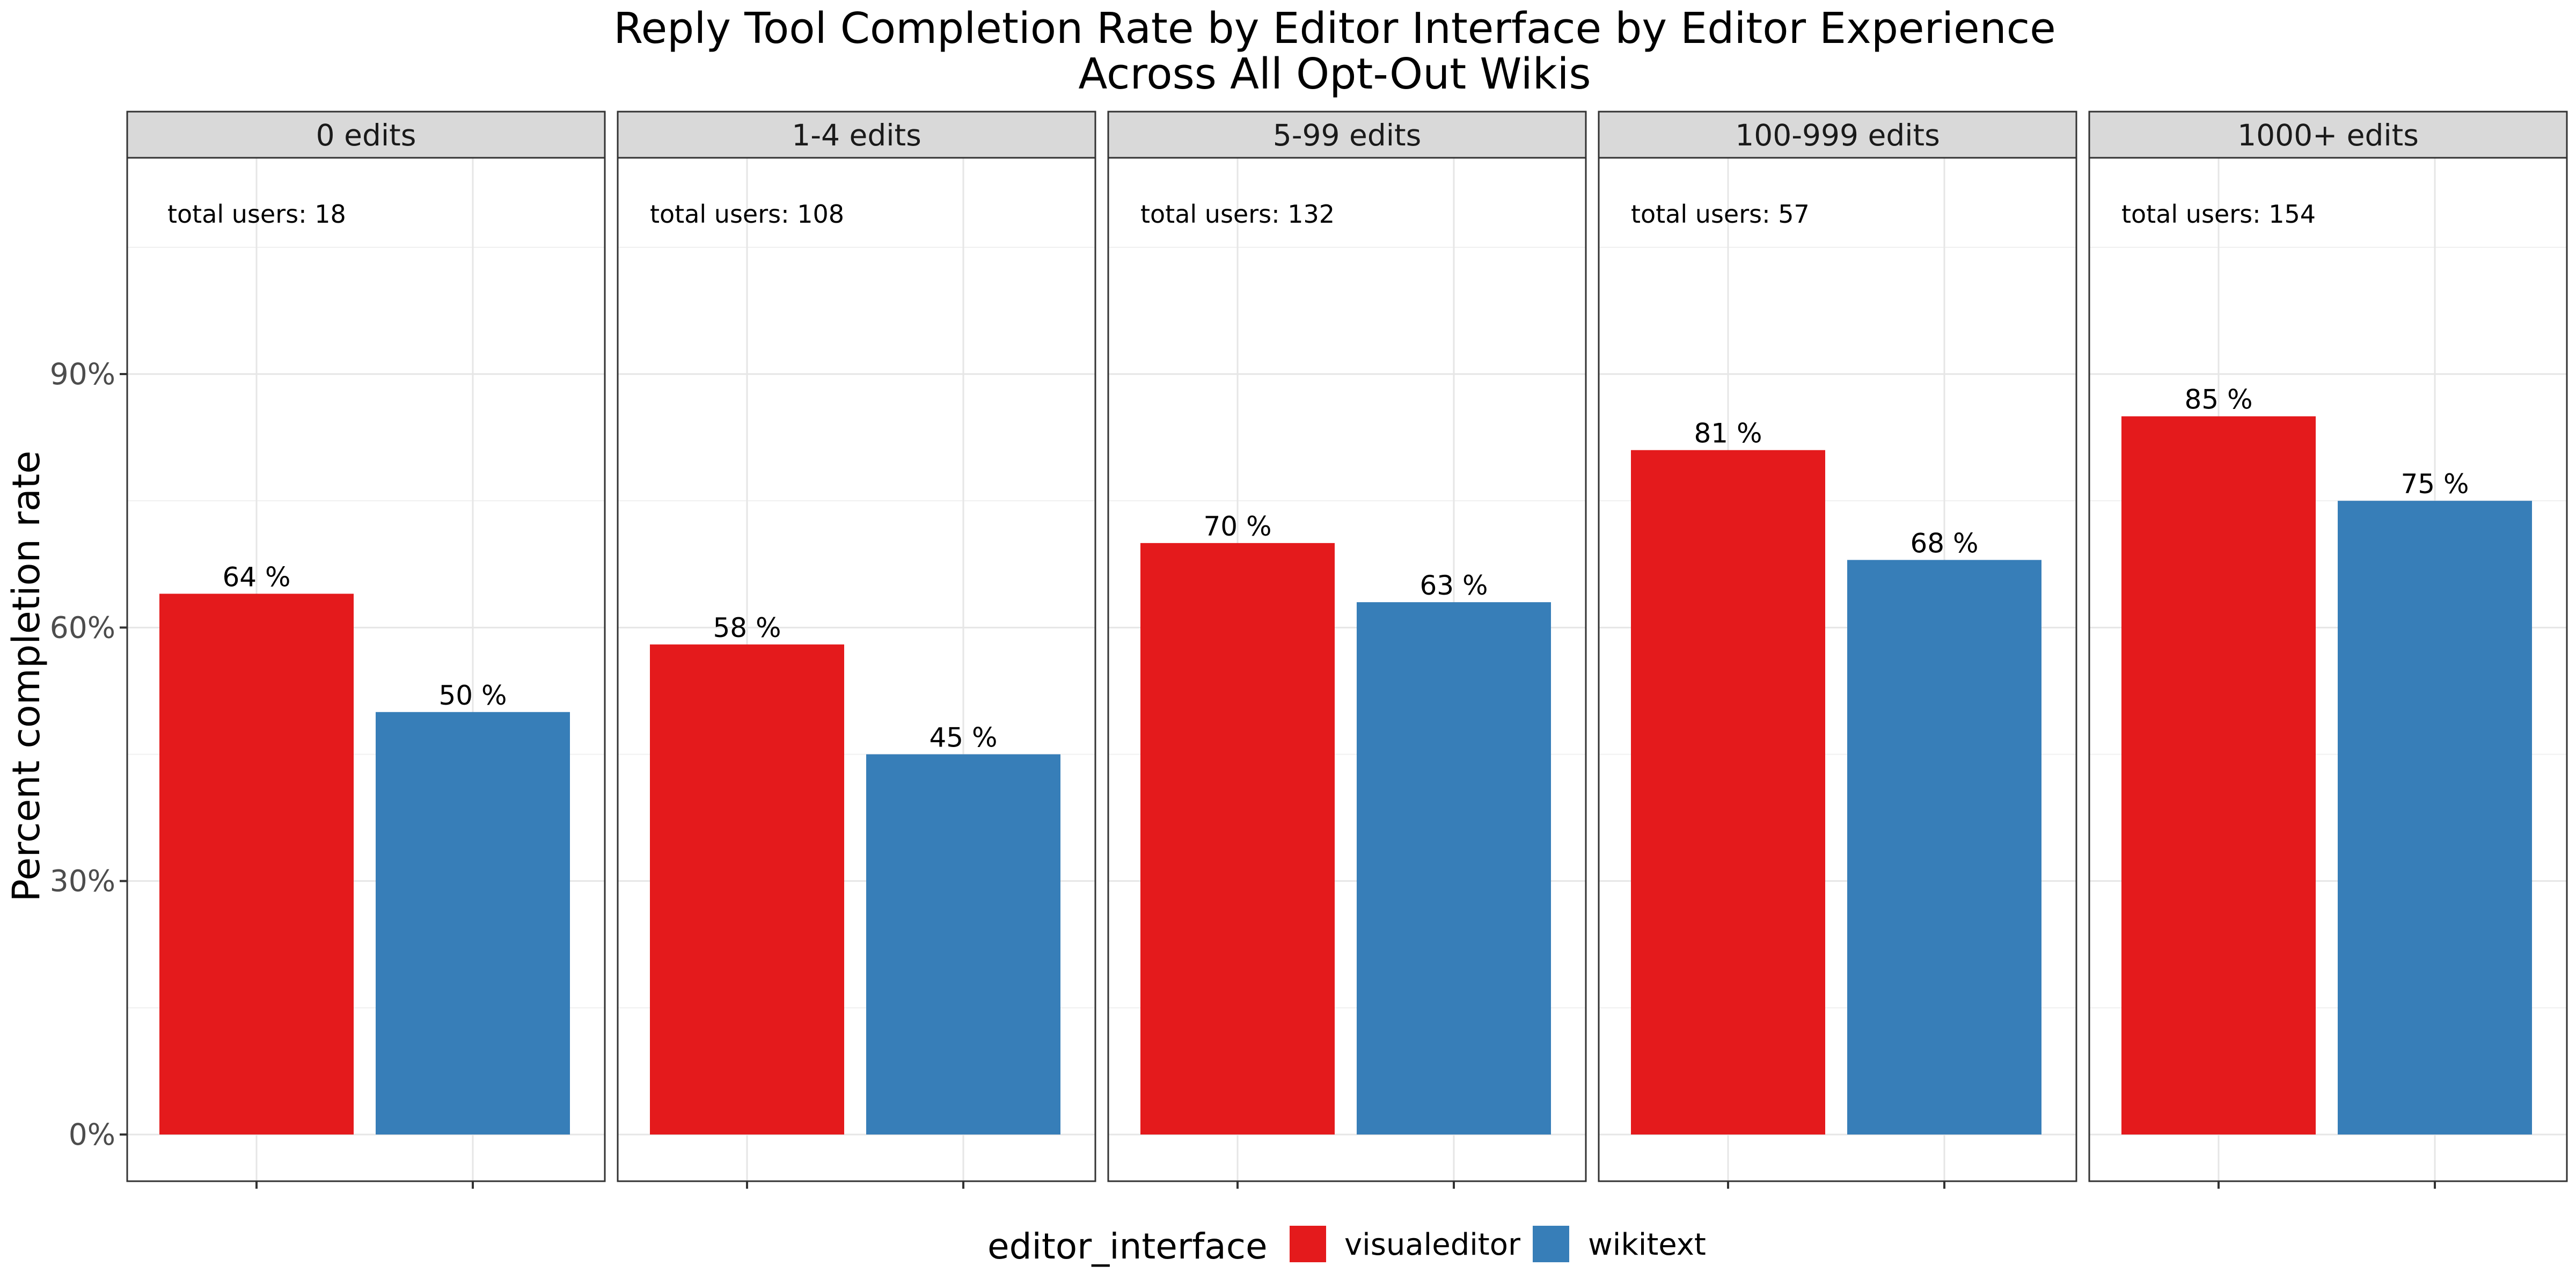 This screenshot has height=1288, width=2576. What do you see at coordinates (256, 214) in the screenshot?
I see `total-users-annotation: total users: 18` at bounding box center [256, 214].